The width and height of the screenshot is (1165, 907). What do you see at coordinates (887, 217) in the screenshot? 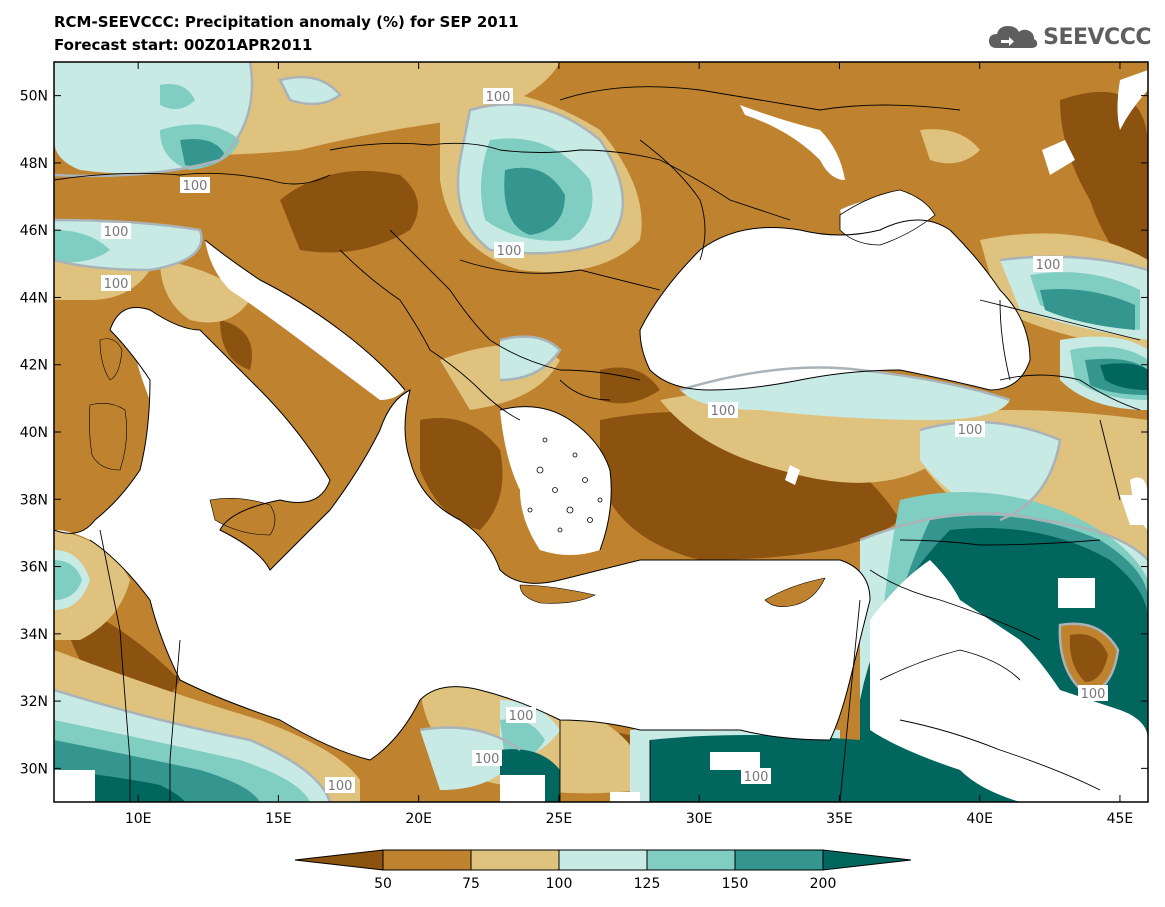
I see `crimea` at bounding box center [887, 217].